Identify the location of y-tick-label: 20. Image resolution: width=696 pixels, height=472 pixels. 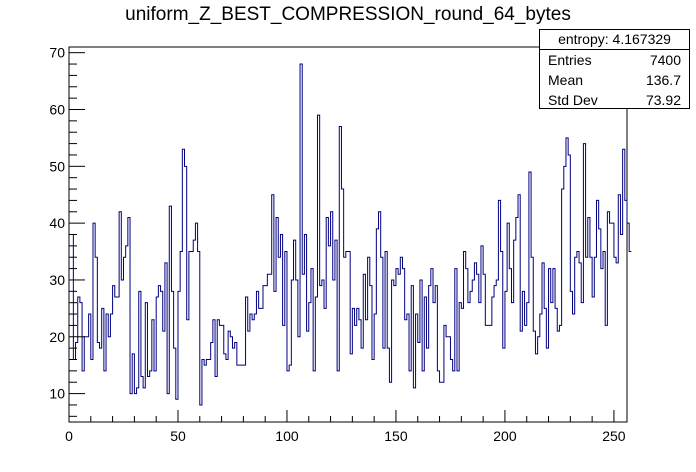
(57, 337).